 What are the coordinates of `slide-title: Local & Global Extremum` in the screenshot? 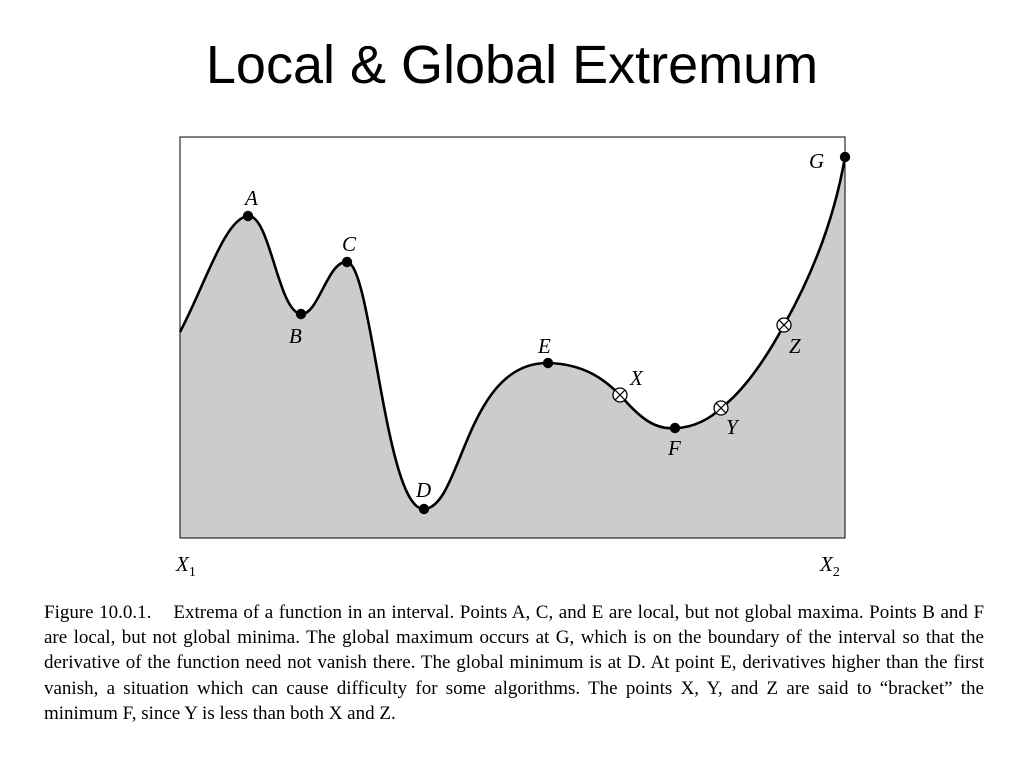 It's located at (512, 65).